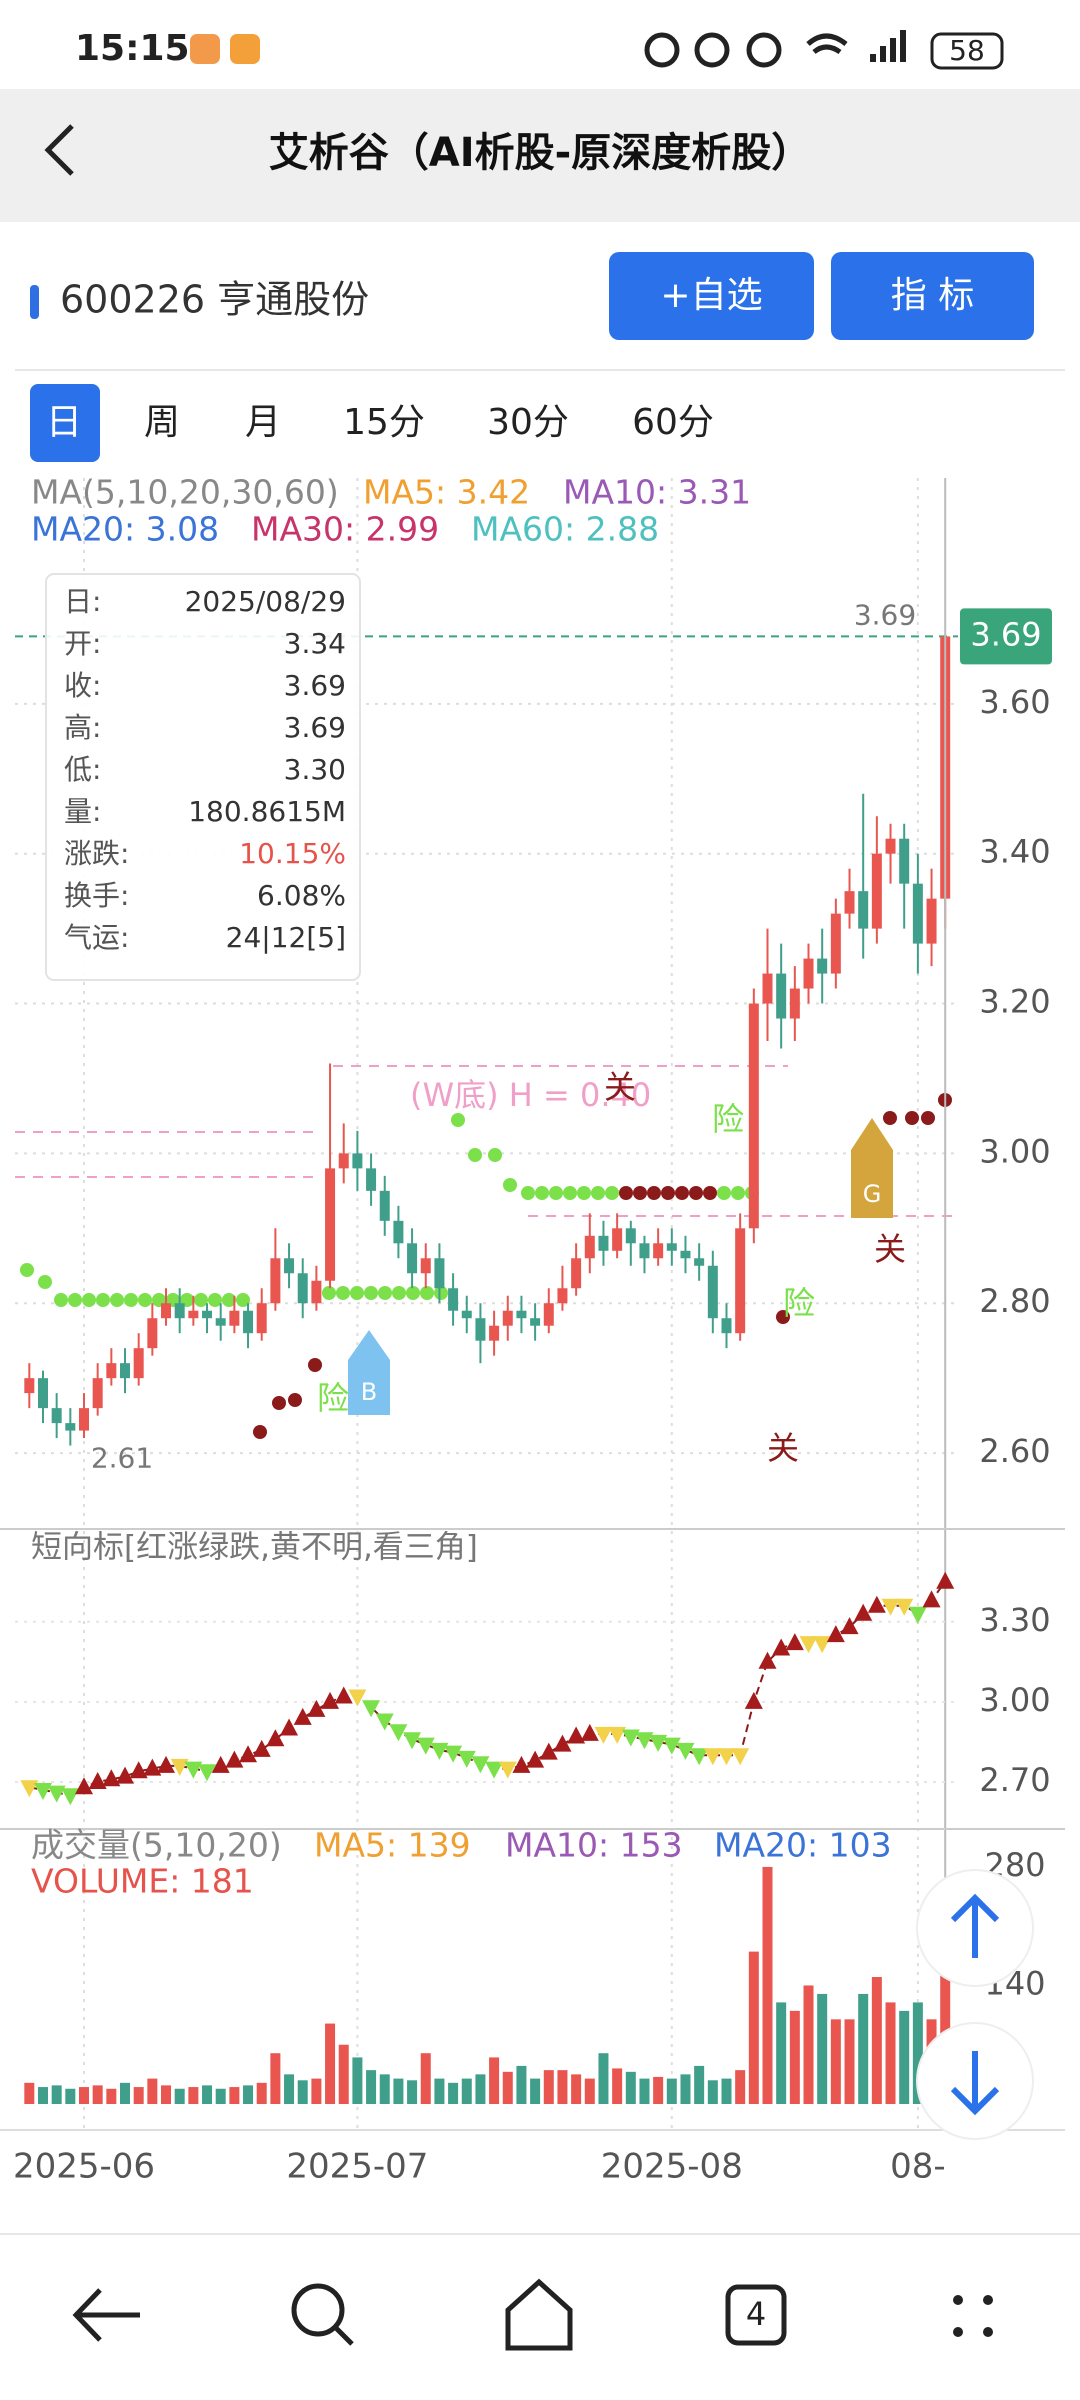 This screenshot has width=1080, height=2400. I want to click on ma-legend: MA(5,10,20,30,60), so click(185, 492).